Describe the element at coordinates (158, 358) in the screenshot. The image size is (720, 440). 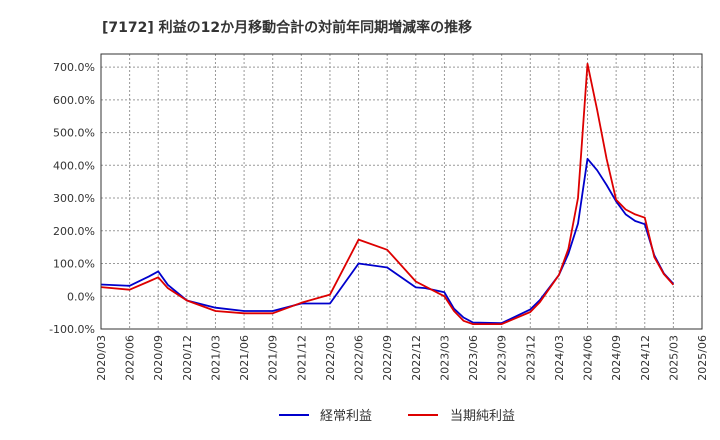
I see `x-tick-label: 2020/09` at that location.